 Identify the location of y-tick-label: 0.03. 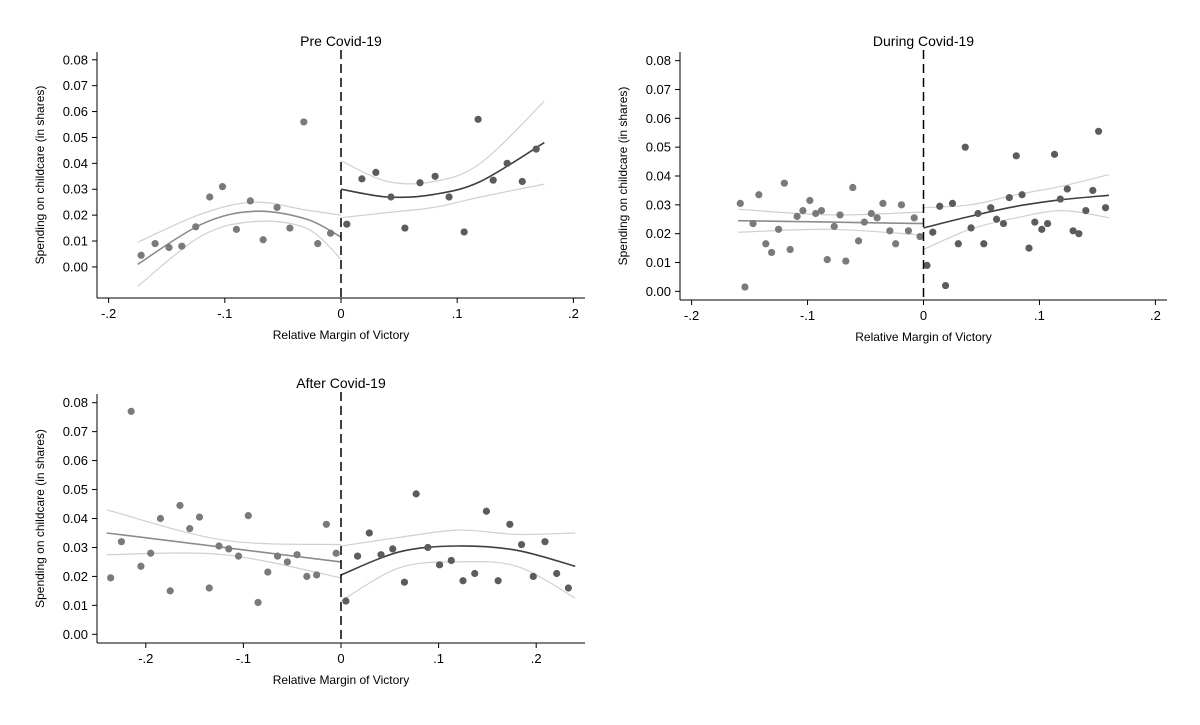
(75, 547).